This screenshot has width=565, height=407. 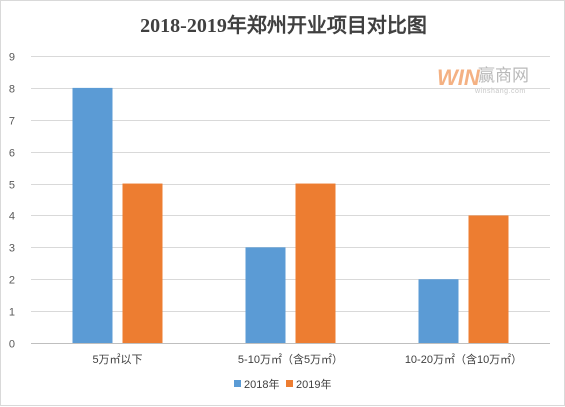 I want to click on y-tick-label: 0, so click(x=12, y=345).